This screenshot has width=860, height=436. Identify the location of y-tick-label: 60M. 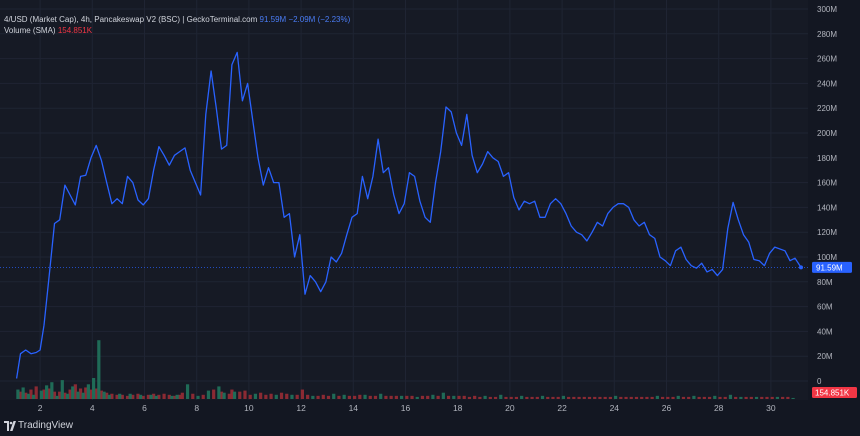
(825, 307).